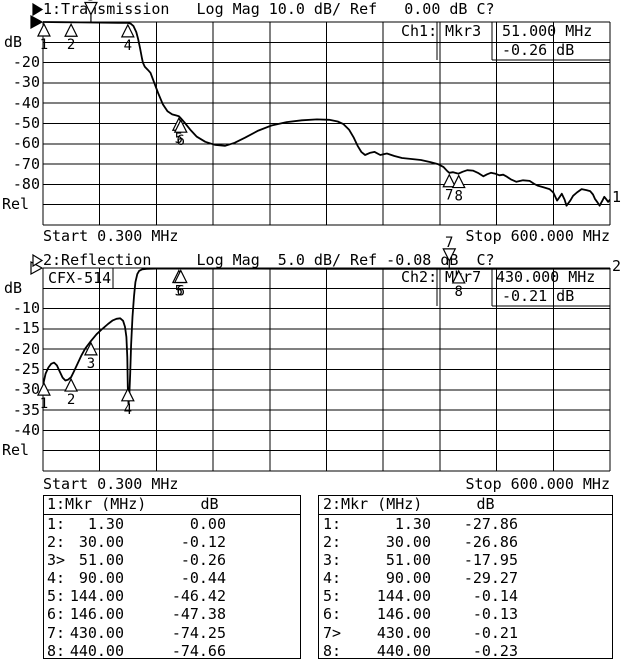 The width and height of the screenshot is (640, 659). Describe the element at coordinates (172, 505) in the screenshot. I see `marker-table-ch1-header: 1:Mkr (MHz) dB` at that location.